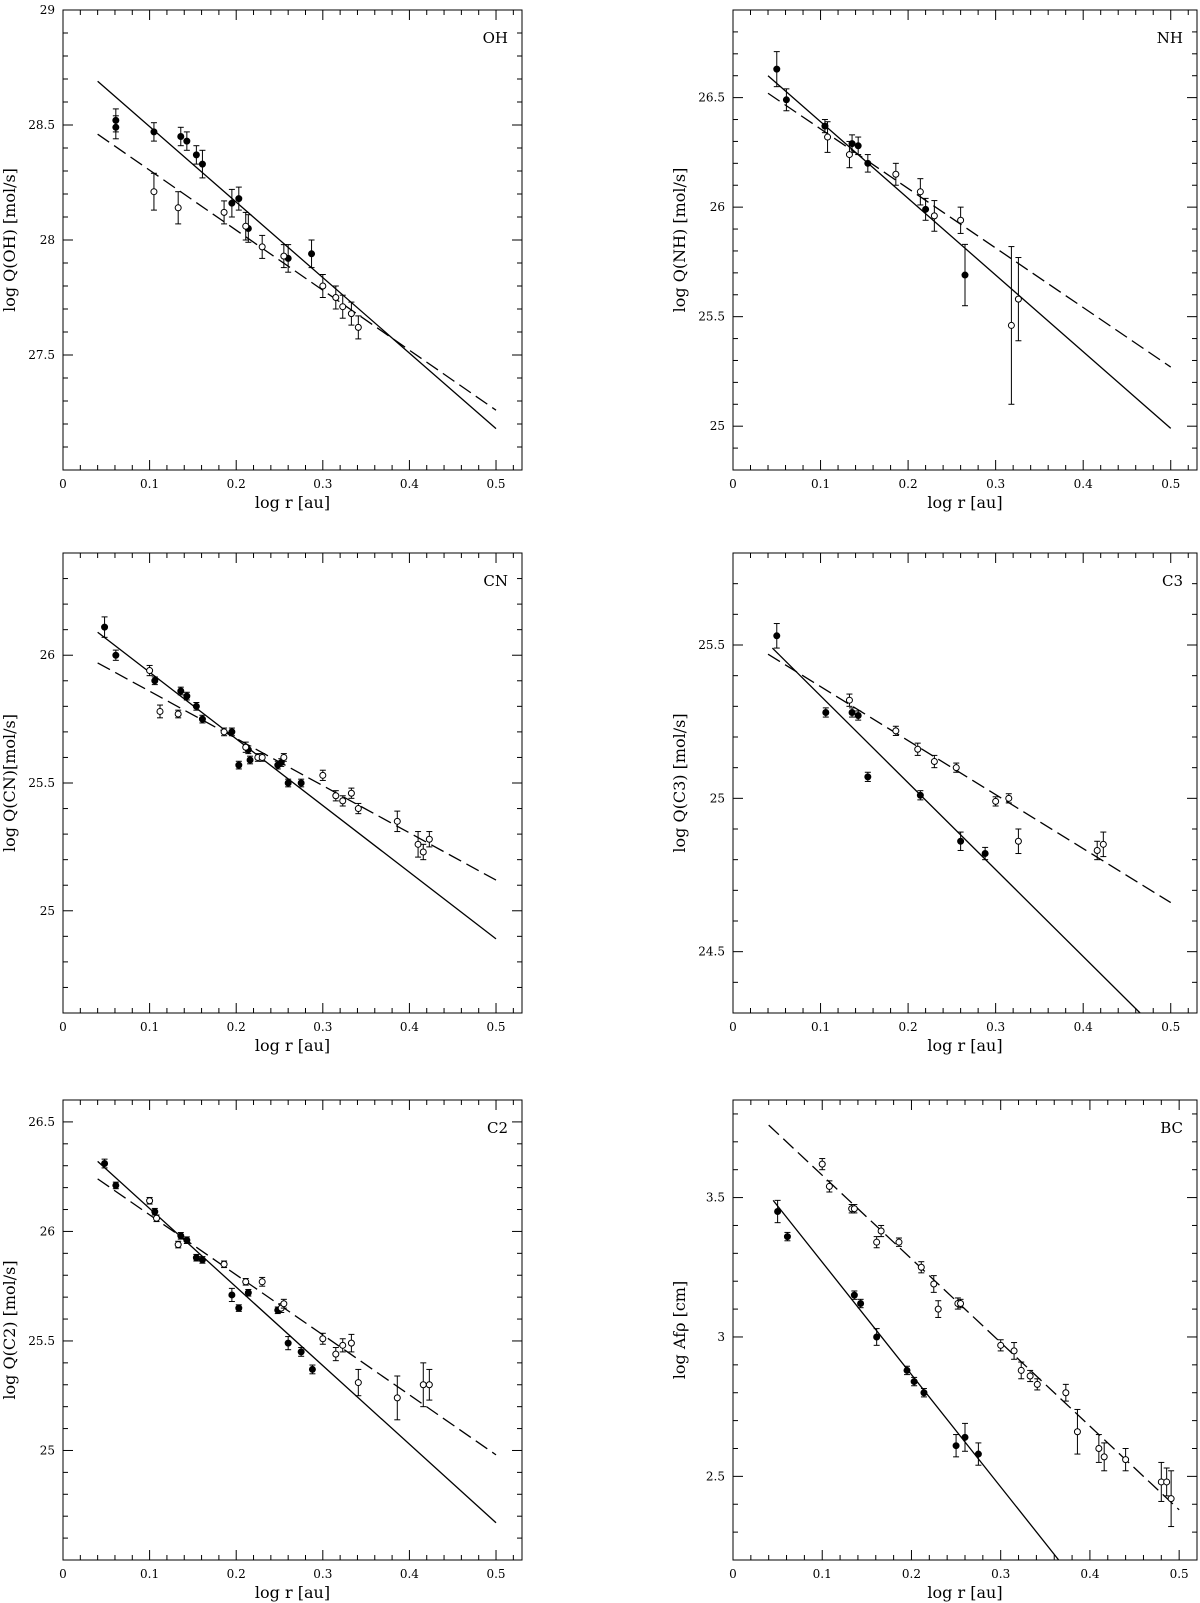  What do you see at coordinates (1170, 484) in the screenshot?
I see `x-tick-label: 0.5` at bounding box center [1170, 484].